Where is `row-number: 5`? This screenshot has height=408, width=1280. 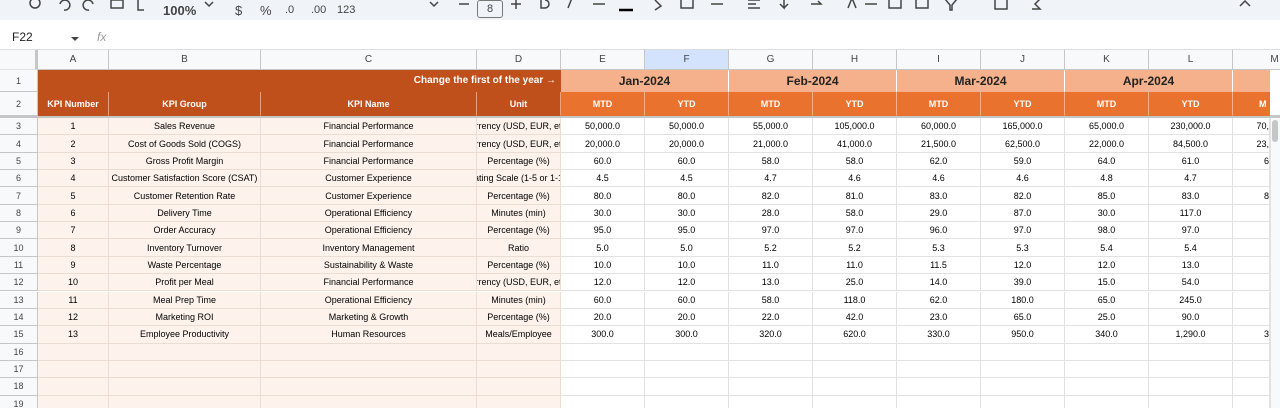
row-number: 5 is located at coordinates (19, 161).